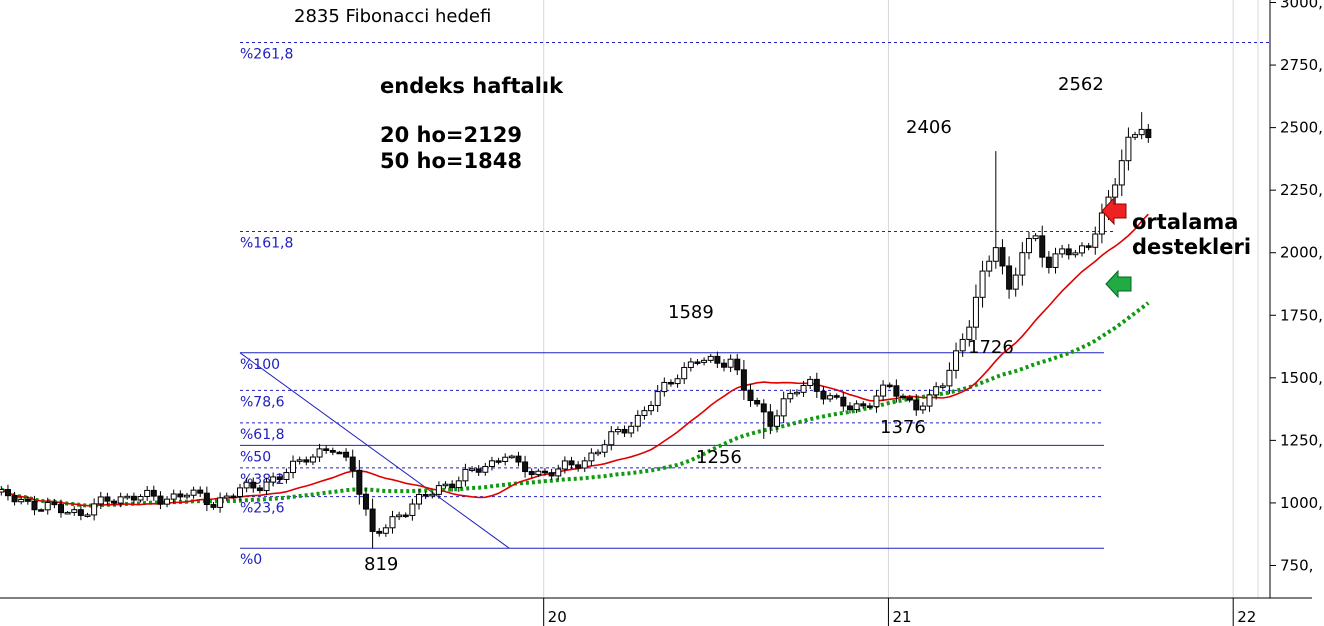 The image size is (1324, 626). What do you see at coordinates (381, 564) in the screenshot?
I see `price-annotation-819: 819` at bounding box center [381, 564].